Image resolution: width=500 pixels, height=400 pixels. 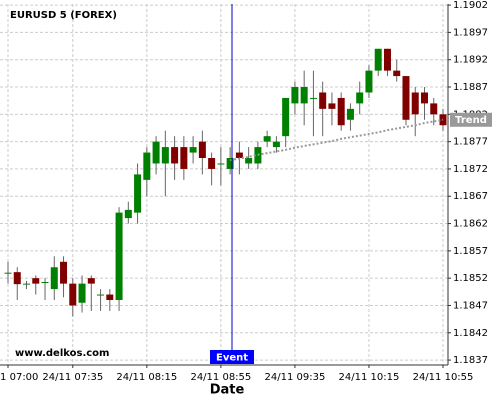 What do you see at coordinates (63, 15) in the screenshot?
I see `chart-title: EURUSD 5 (FOREX)` at bounding box center [63, 15].